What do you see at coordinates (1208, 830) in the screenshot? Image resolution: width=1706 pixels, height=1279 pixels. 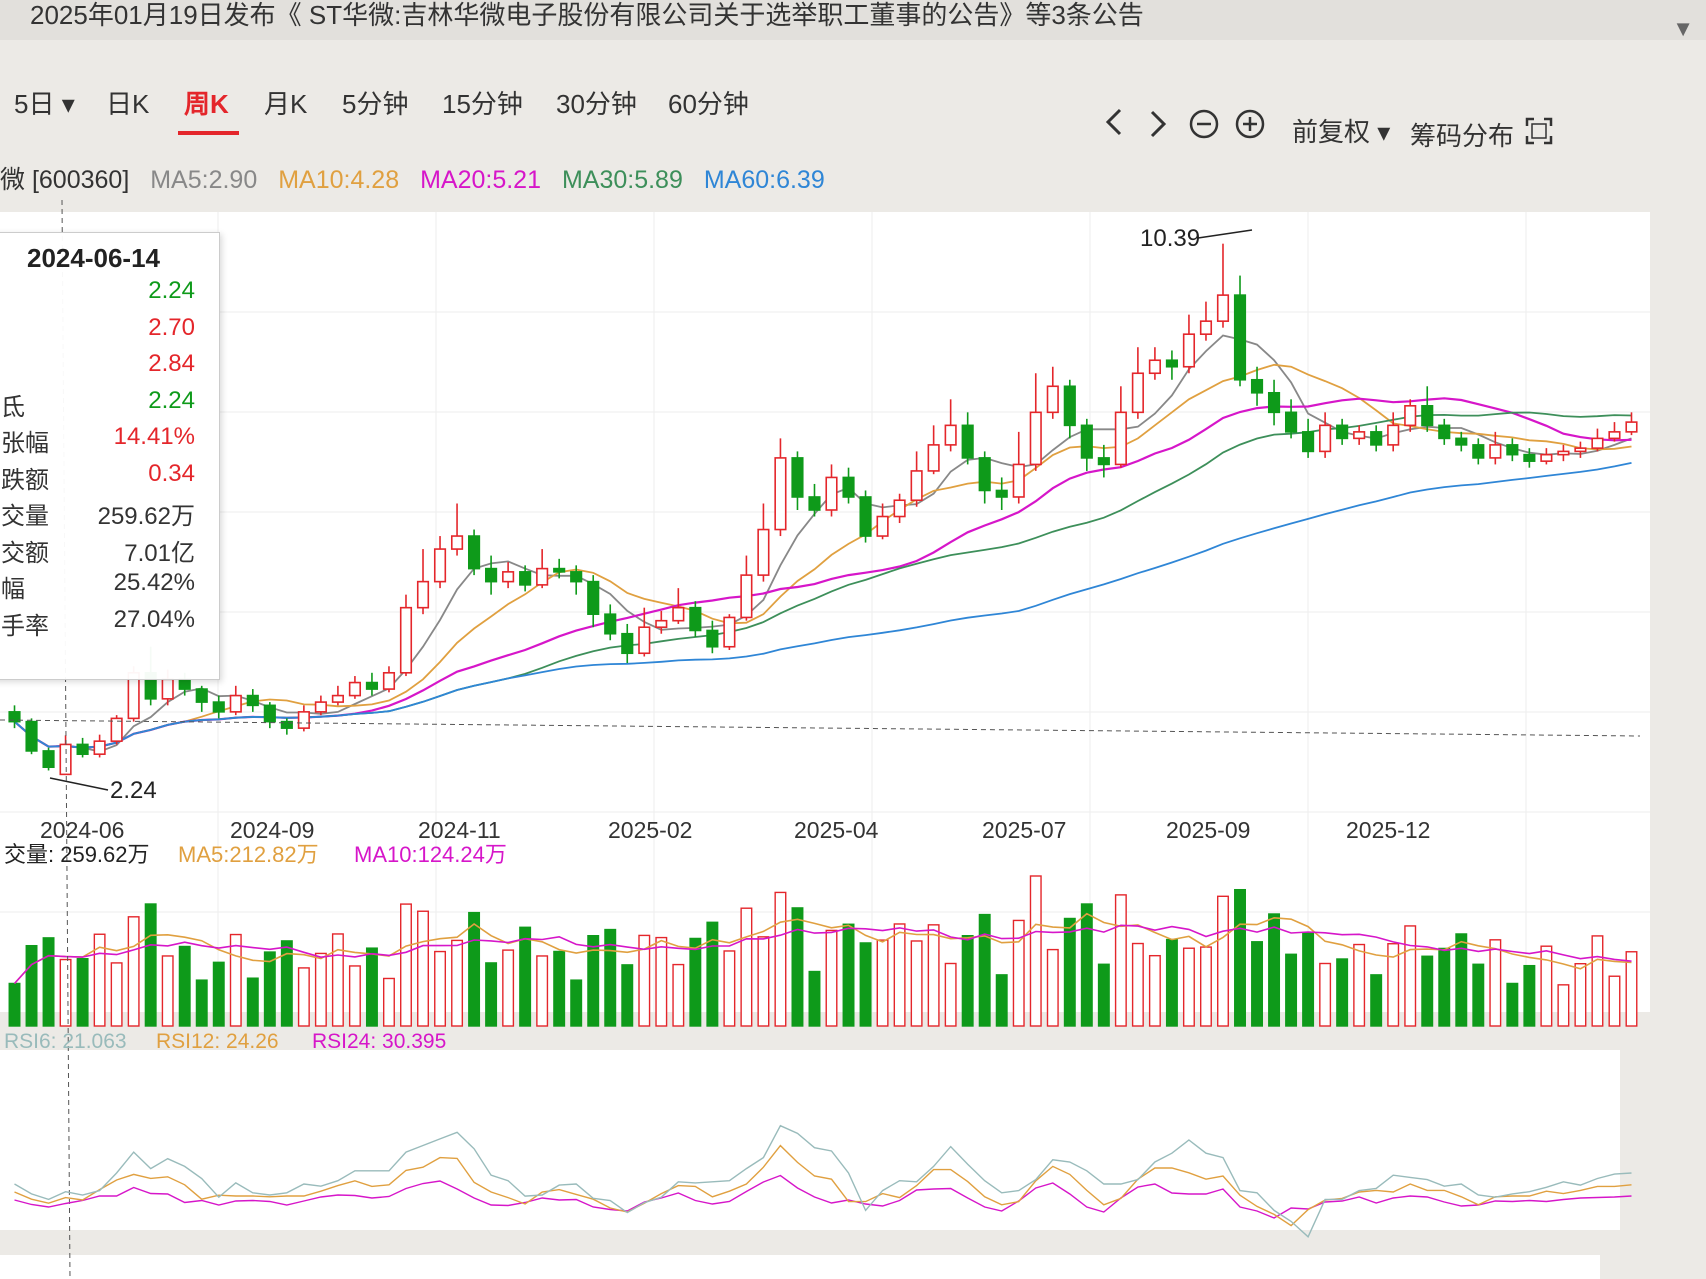 I see `x-axis-tick-label: 2025-09` at bounding box center [1208, 830].